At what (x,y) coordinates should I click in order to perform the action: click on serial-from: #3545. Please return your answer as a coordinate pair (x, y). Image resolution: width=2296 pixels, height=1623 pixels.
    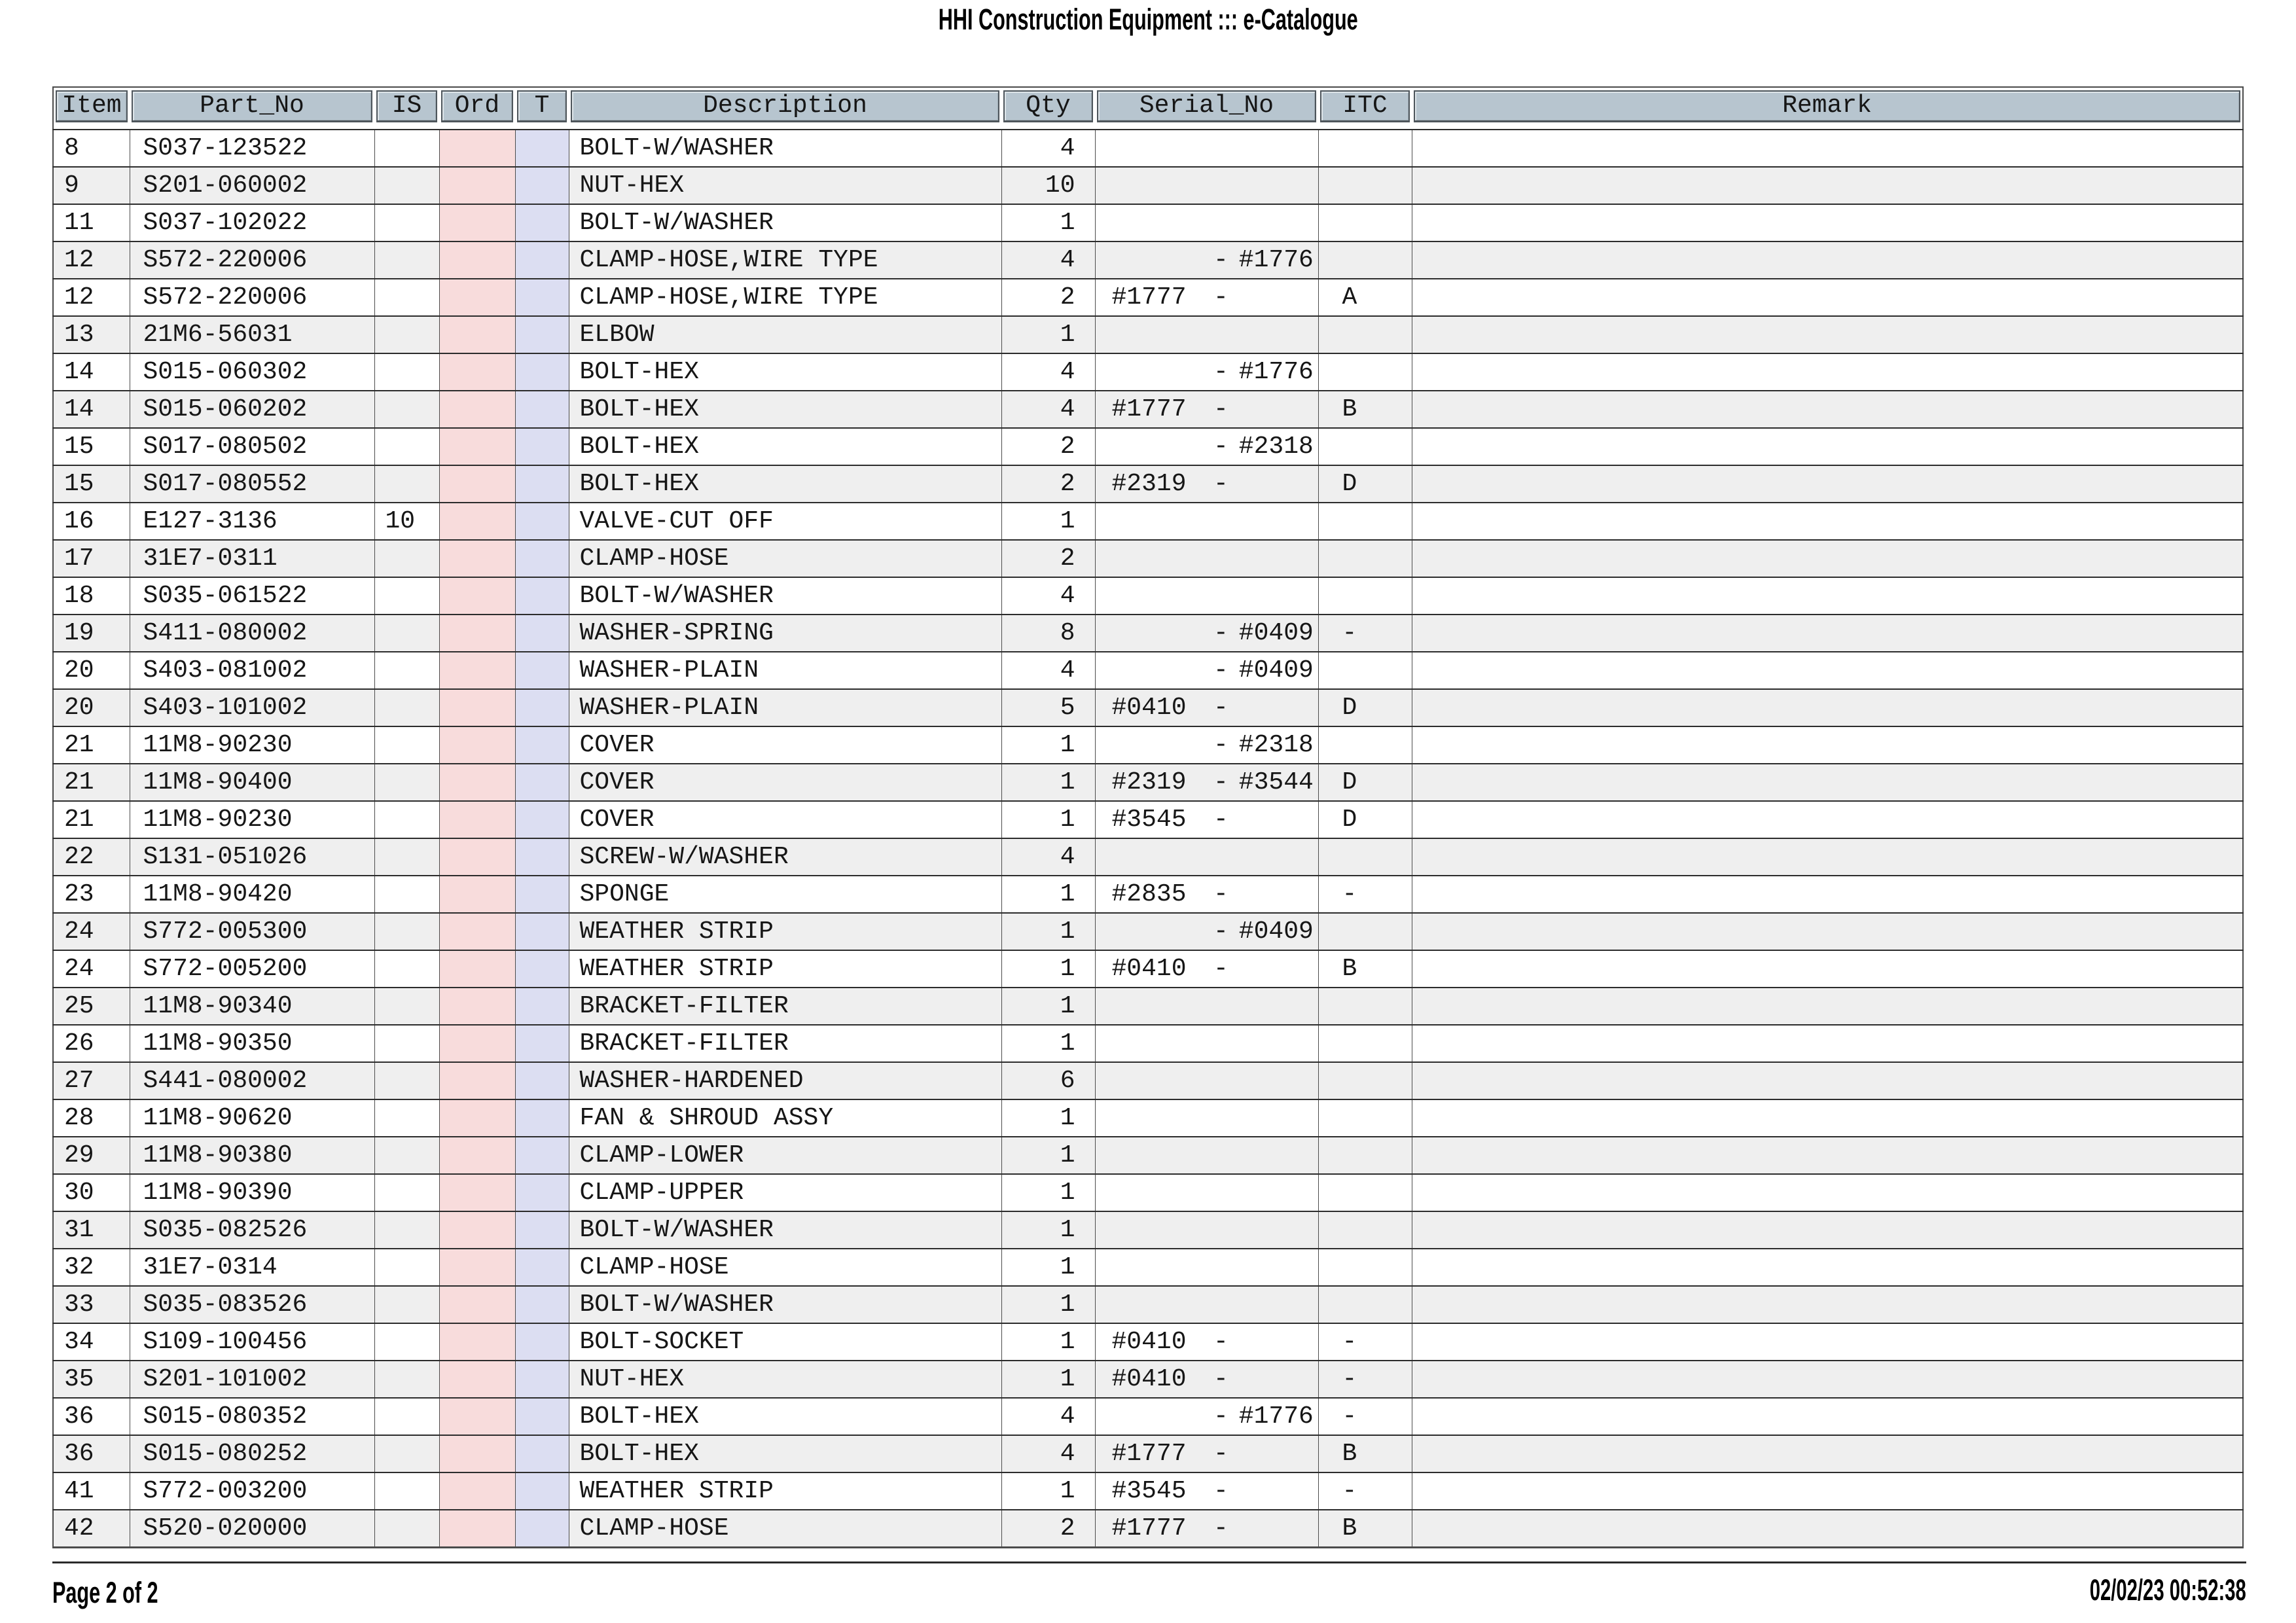
    Looking at the image, I should click on (1149, 820).